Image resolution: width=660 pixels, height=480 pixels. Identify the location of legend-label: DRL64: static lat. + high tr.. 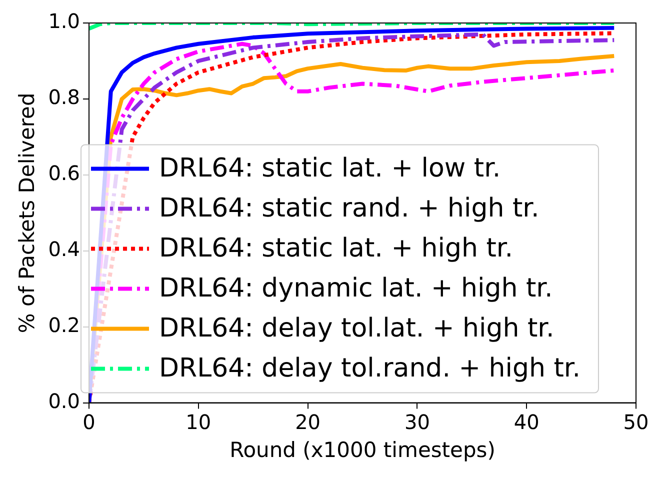
(336, 249).